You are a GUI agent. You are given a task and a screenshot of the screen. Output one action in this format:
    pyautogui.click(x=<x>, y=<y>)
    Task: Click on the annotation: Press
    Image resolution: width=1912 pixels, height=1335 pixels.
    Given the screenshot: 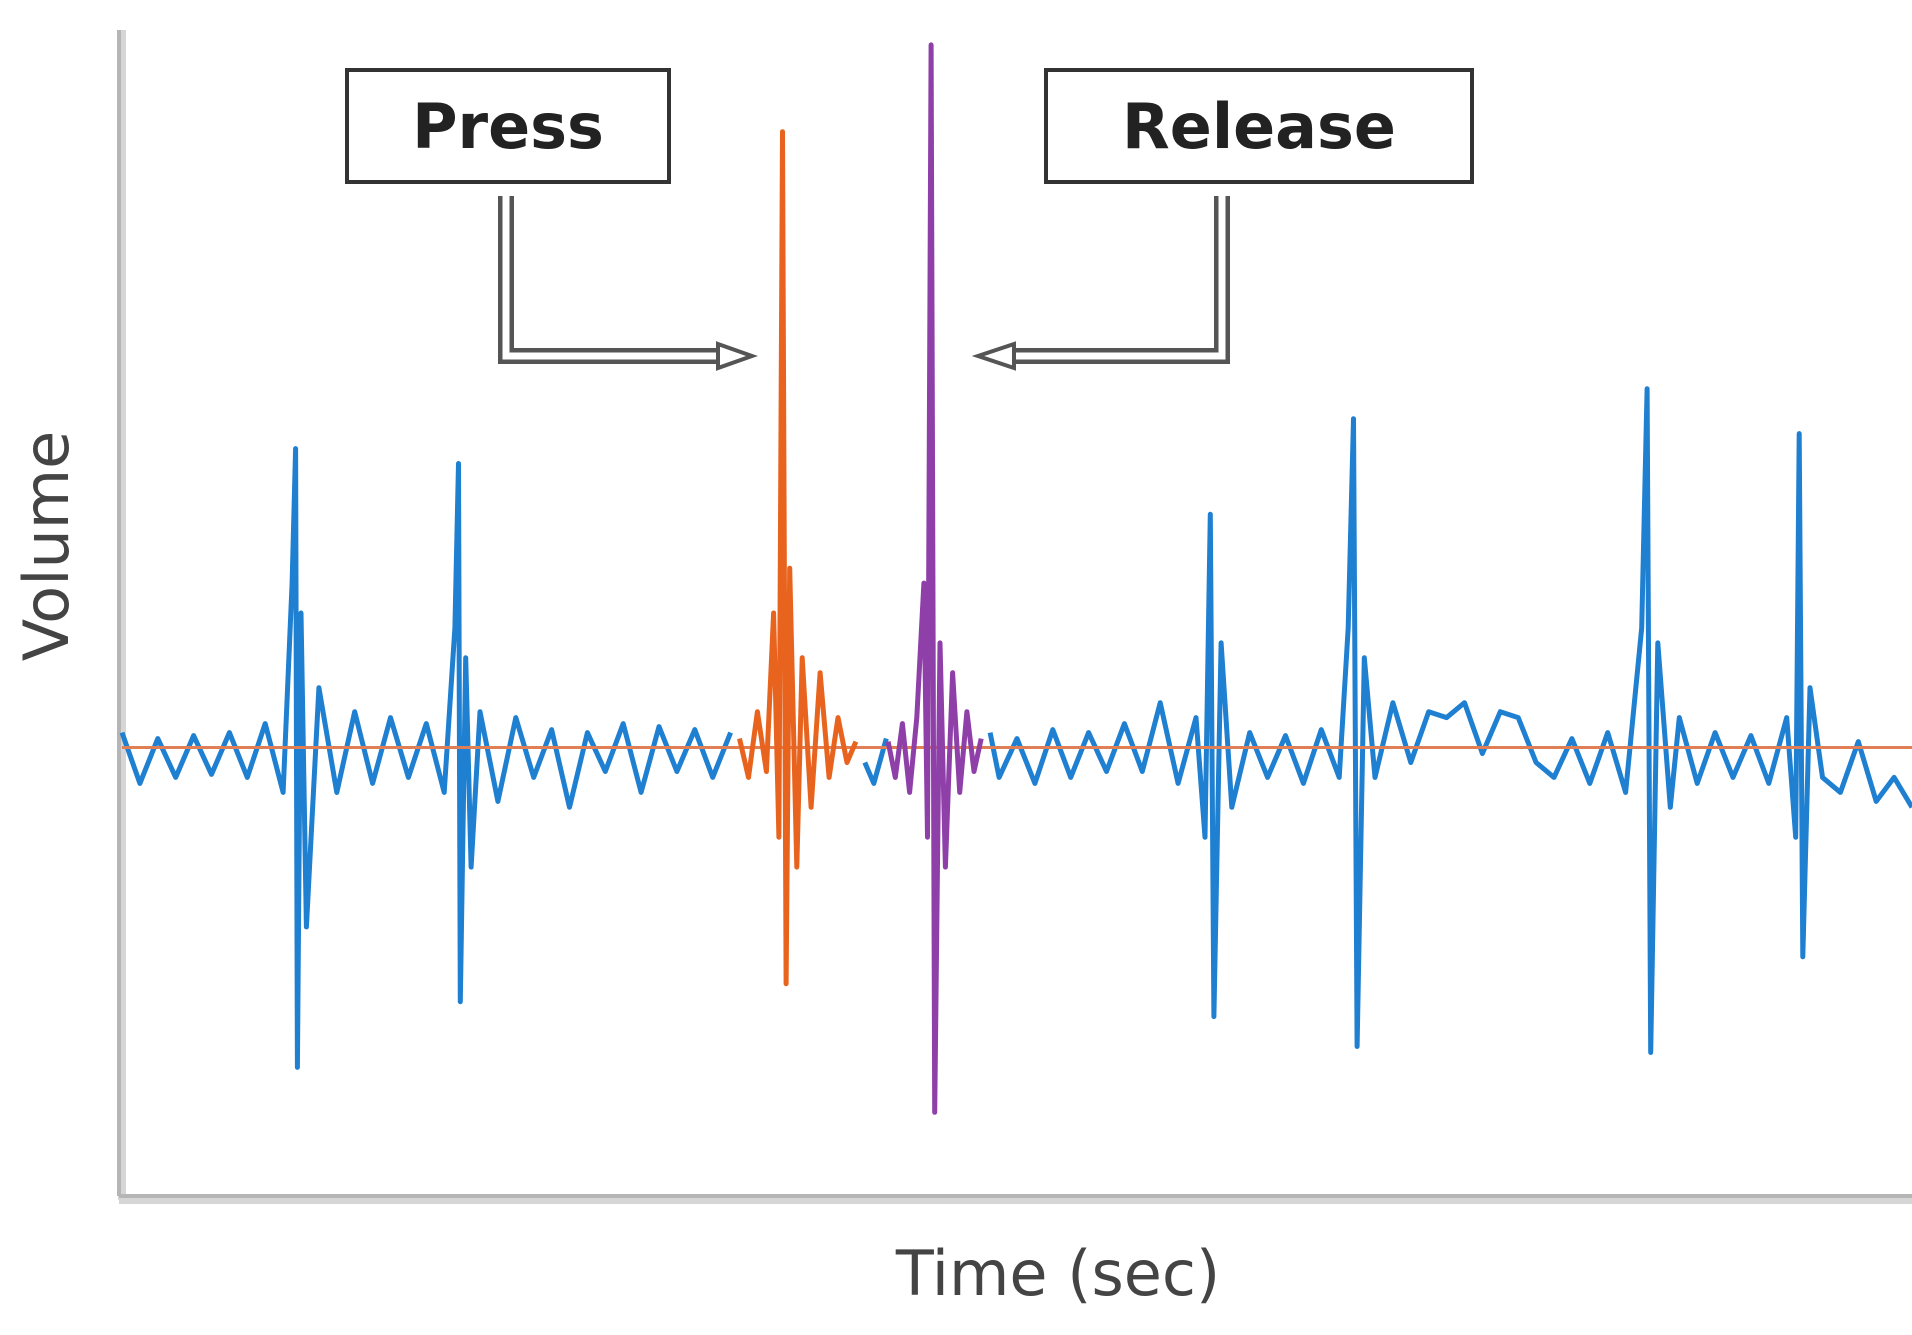 What is the action you would take?
    pyautogui.click(x=508, y=126)
    